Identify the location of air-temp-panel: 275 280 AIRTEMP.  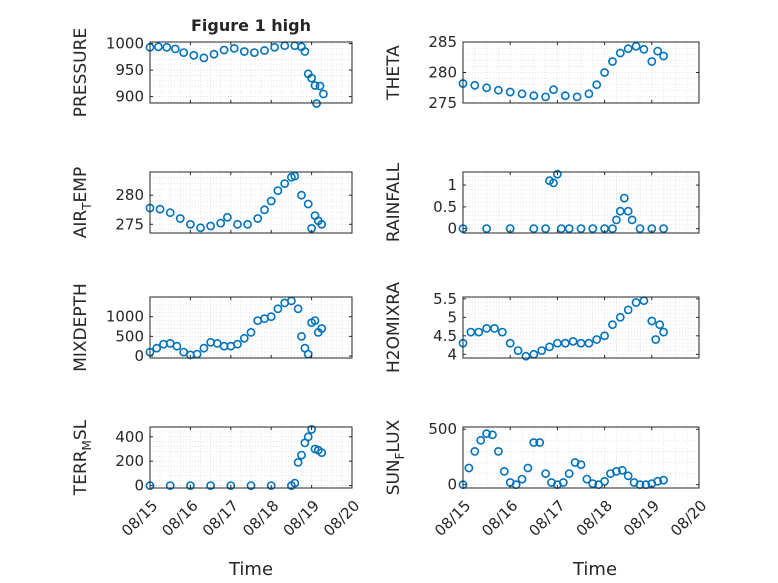
(212, 202).